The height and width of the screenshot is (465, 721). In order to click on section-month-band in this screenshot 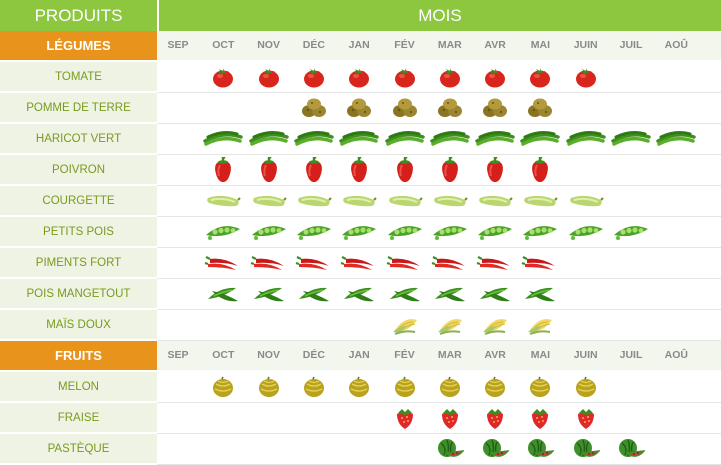, I will do `click(439, 355)`.